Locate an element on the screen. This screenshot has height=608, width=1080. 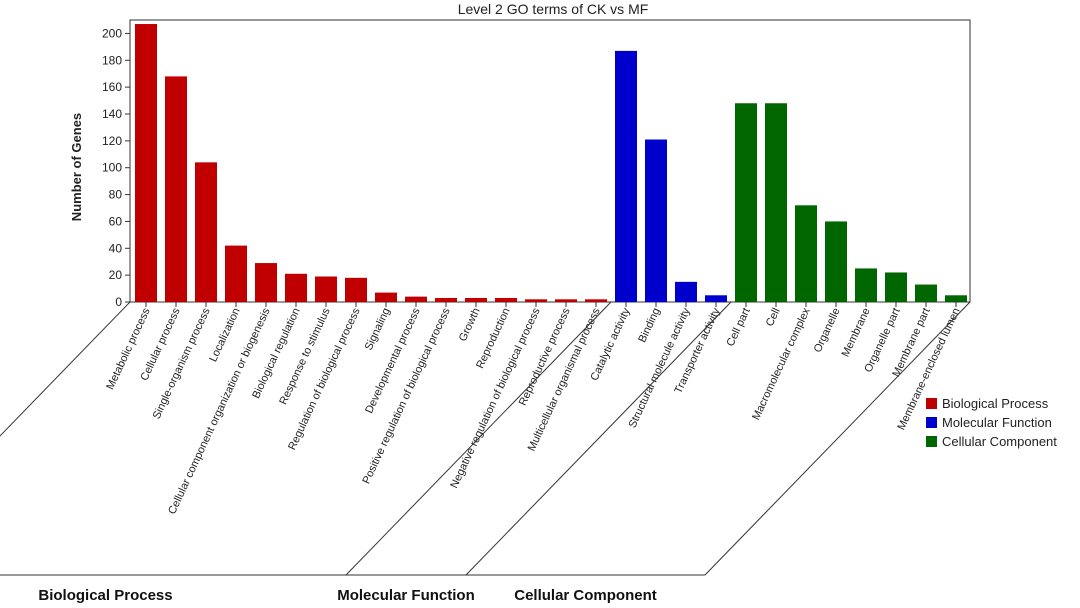
legend-label: Molecular Function is located at coordinates (997, 422).